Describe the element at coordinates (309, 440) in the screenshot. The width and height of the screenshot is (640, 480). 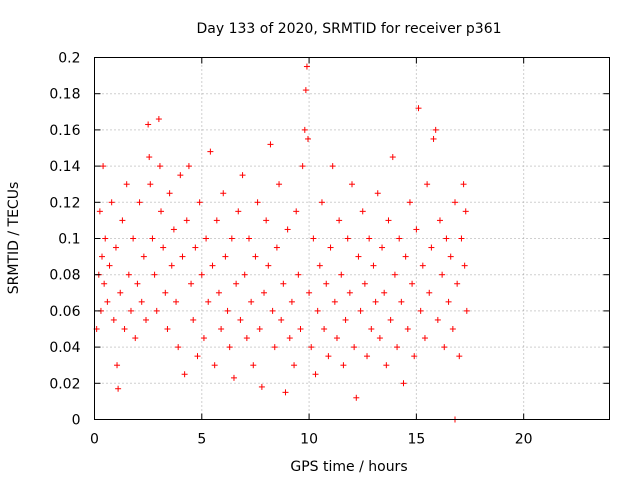
I see `x-tick-label: 10` at that location.